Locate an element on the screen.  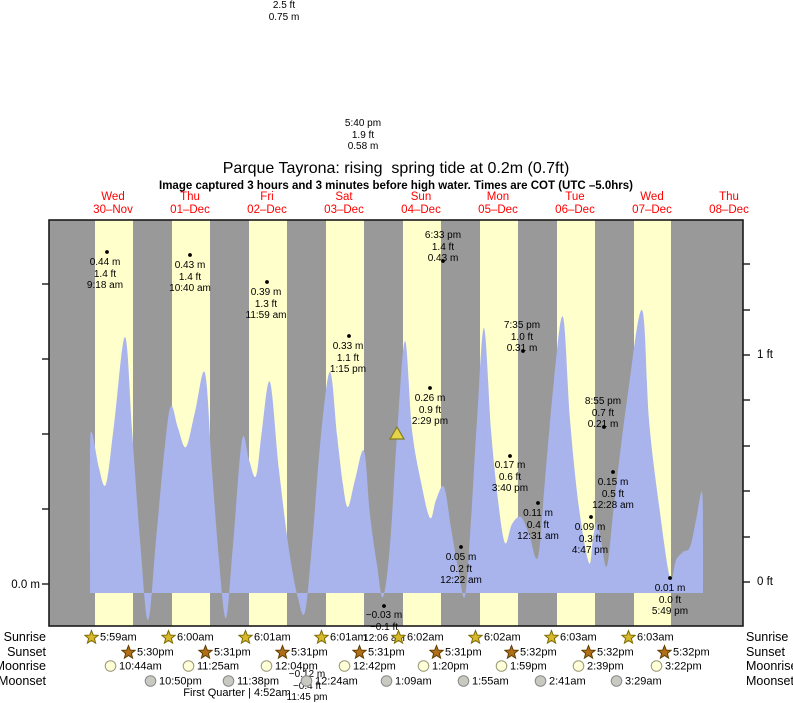
tide-annotation-line: 12:28 am is located at coordinates (613, 505).